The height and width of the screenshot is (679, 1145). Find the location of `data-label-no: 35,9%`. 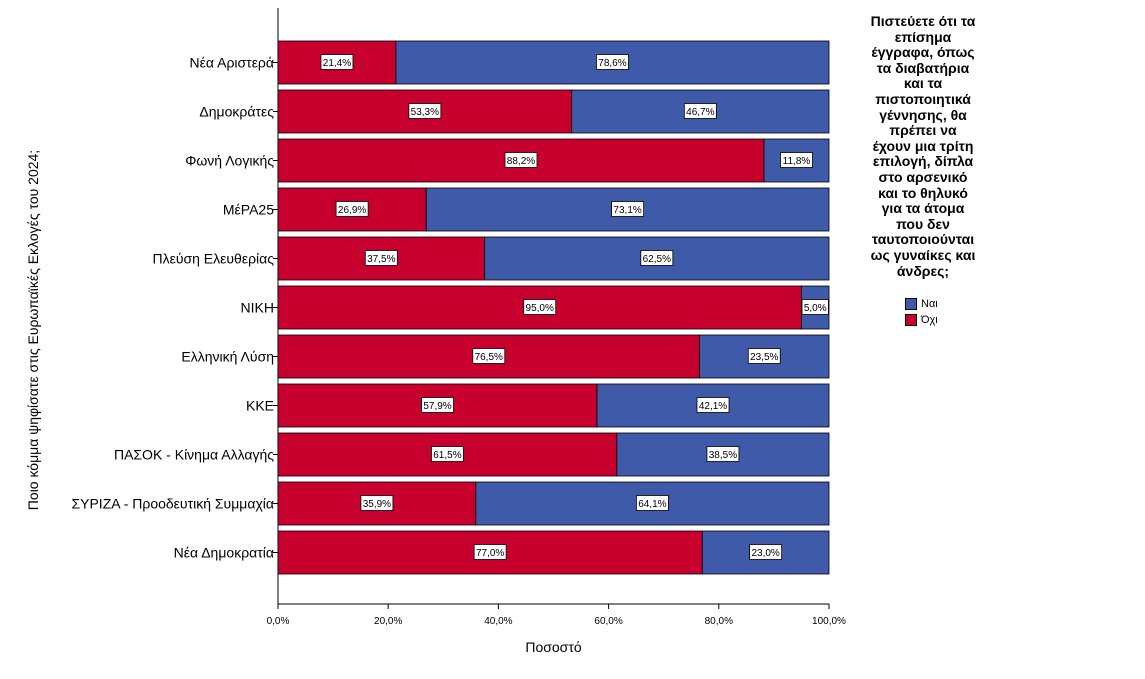

data-label-no: 35,9% is located at coordinates (377, 504).